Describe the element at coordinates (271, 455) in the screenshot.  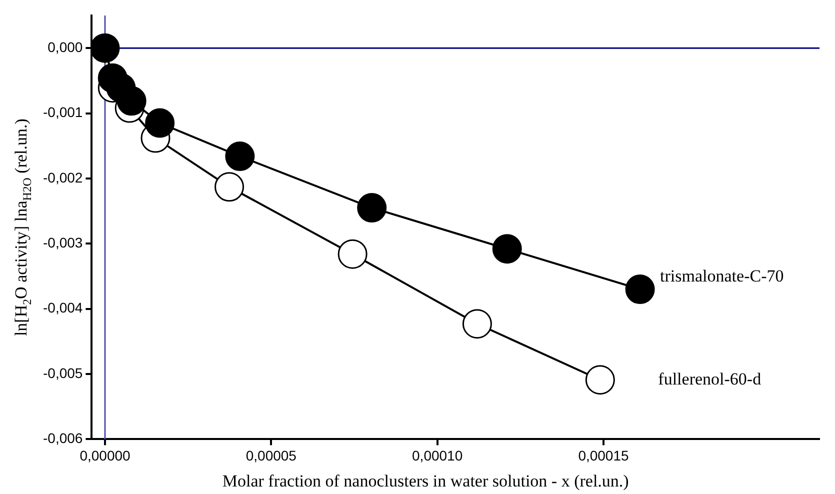
I see `x-tick-label: 0,00005` at that location.